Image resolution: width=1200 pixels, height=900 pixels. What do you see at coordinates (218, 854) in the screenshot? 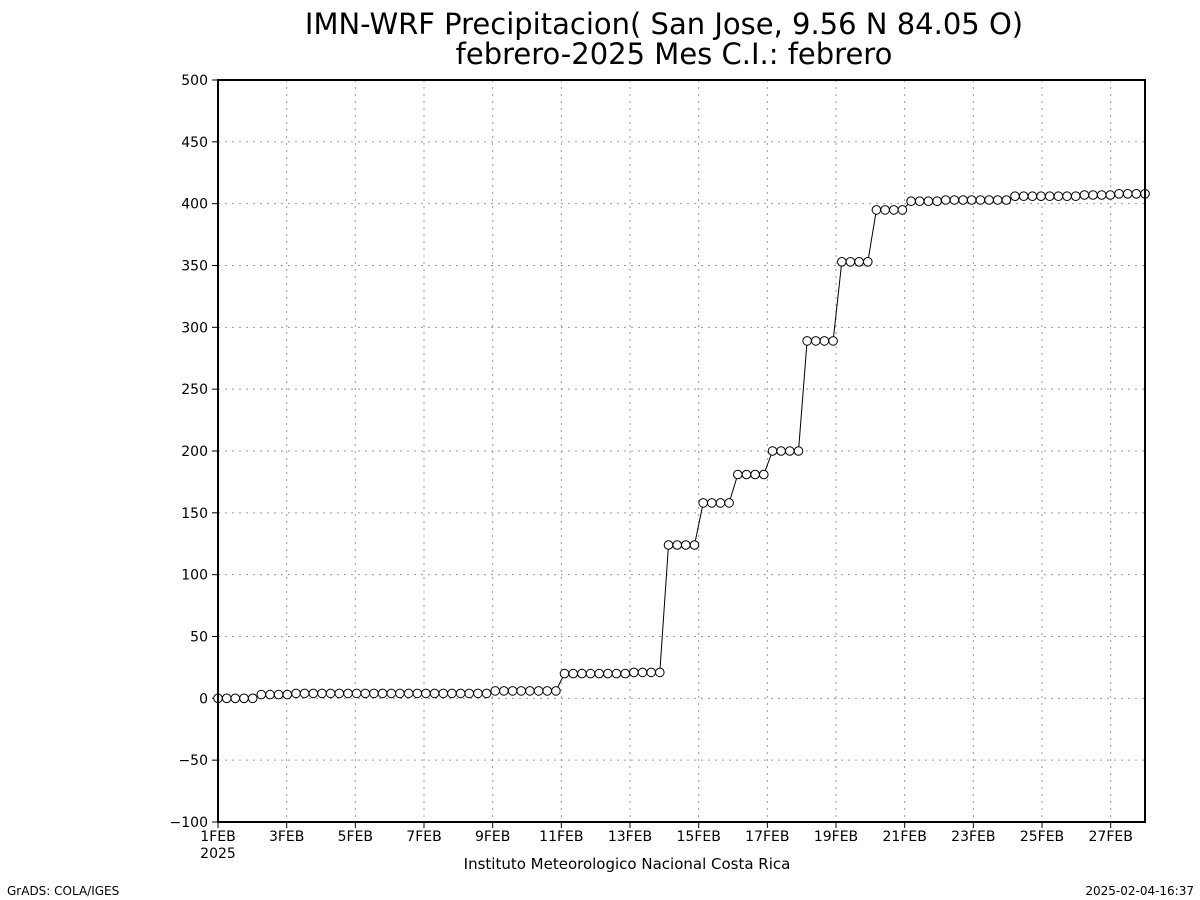
I see `x-tick-sublabel: 2025` at bounding box center [218, 854].